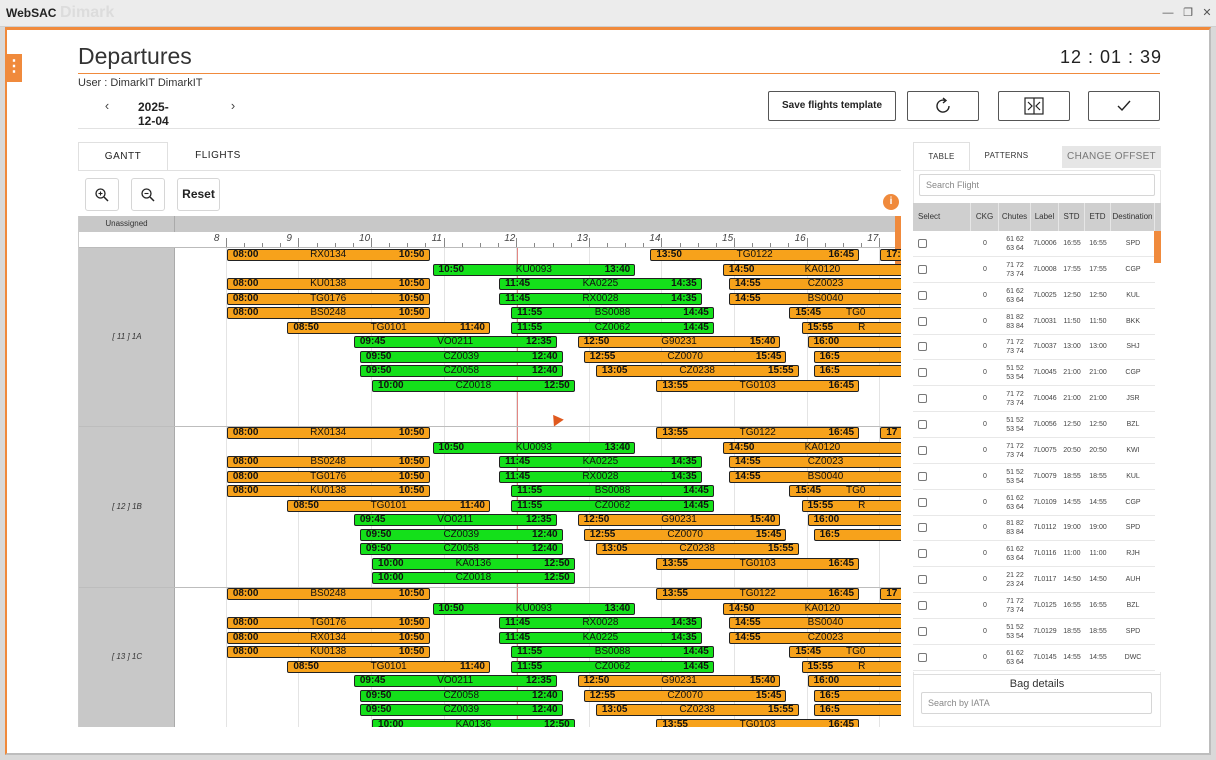 This screenshot has height=760, width=1216. What do you see at coordinates (1034, 399) in the screenshot?
I see `table-row: 0 71 72 73 74 7L0046 21:00 21:00 JSR` at bounding box center [1034, 399].